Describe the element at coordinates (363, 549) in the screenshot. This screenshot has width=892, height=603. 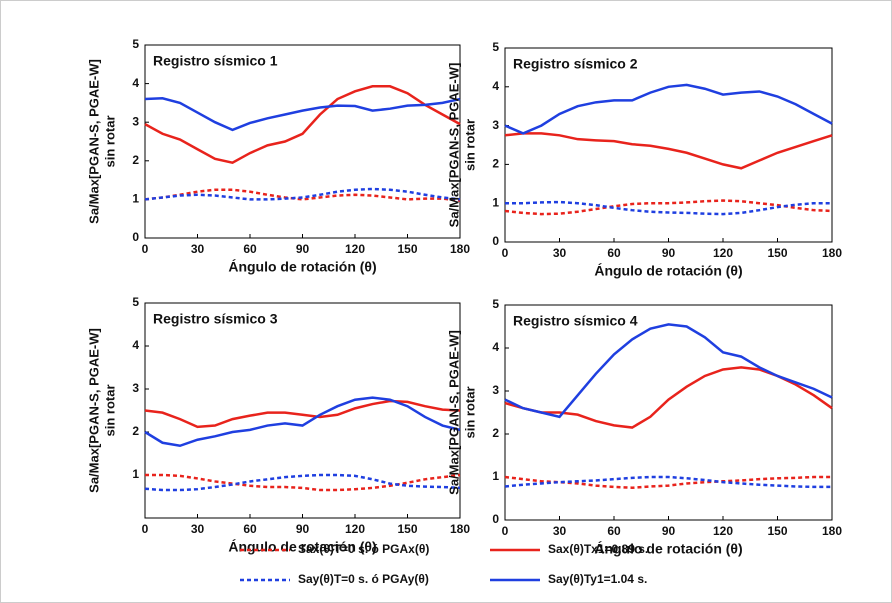
I see `legend-label: Sax(θ)T=0 s. ó PGAx(θ)` at that location.